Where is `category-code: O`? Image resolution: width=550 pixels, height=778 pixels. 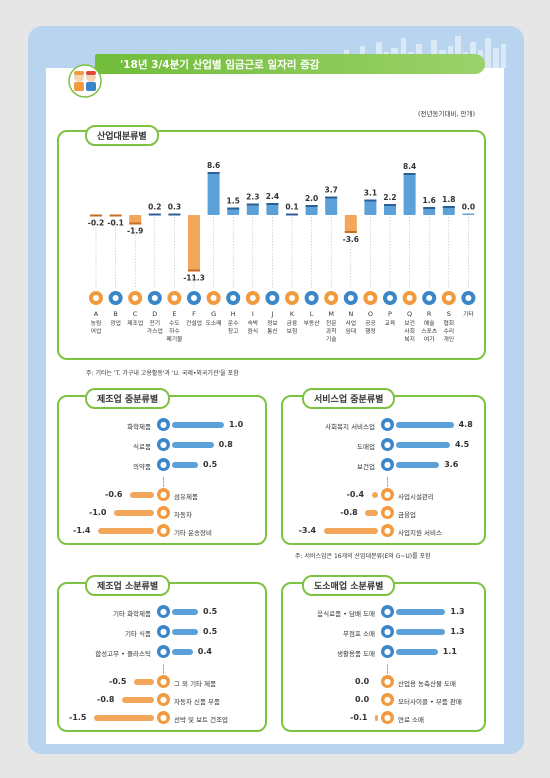
category-code: O is located at coordinates (370, 314).